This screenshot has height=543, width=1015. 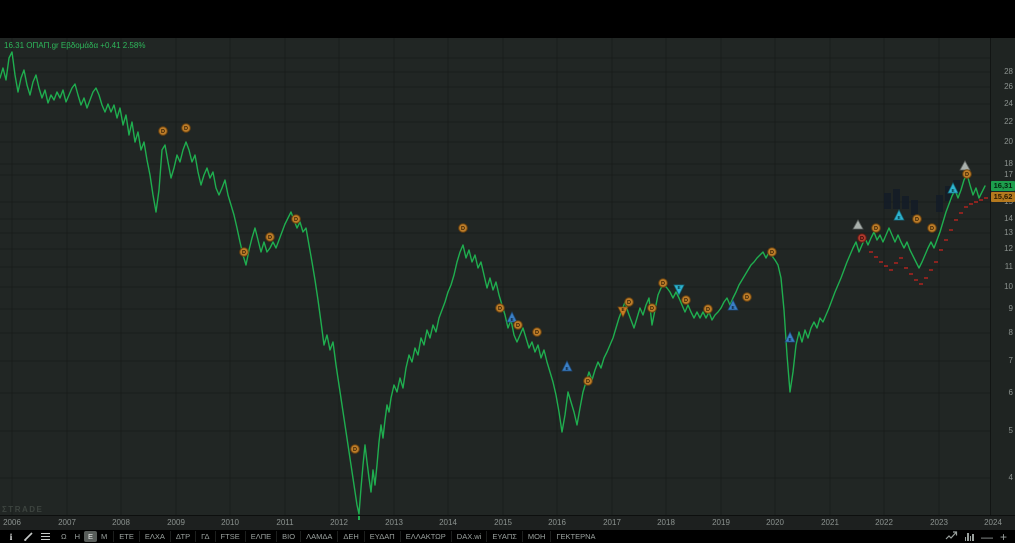 What do you see at coordinates (64, 536) in the screenshot?
I see `timeframe-Ω: Ω` at bounding box center [64, 536].